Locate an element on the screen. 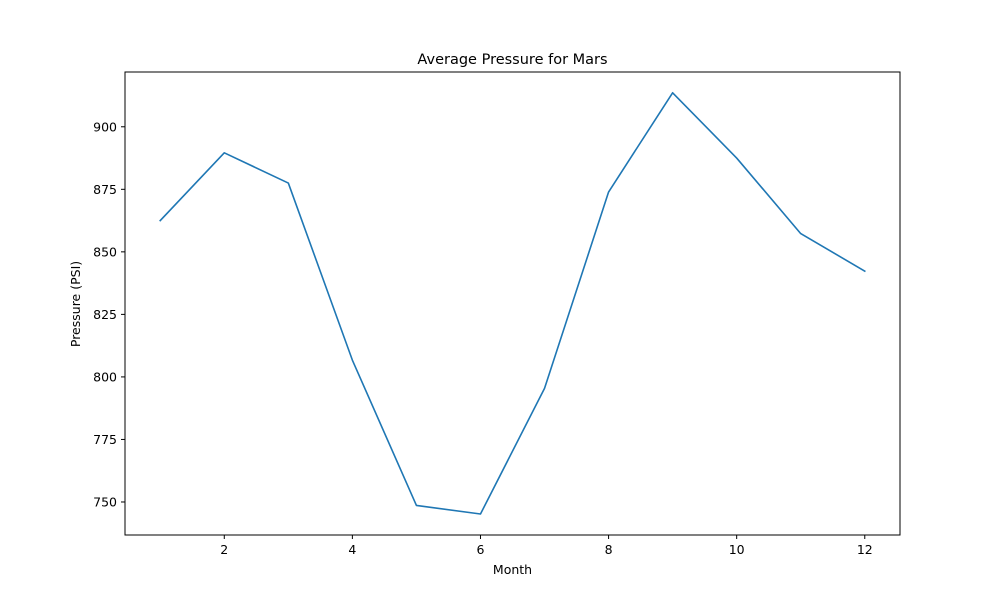 The width and height of the screenshot is (1000, 600). y-tick-label: 775 is located at coordinates (105, 439).